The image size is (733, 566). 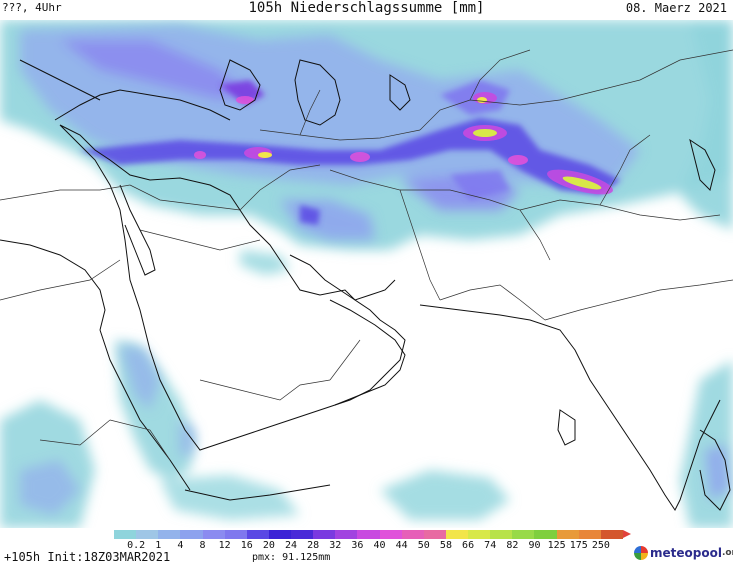 I want to click on logo-suffix: .org, so click(x=727, y=553).